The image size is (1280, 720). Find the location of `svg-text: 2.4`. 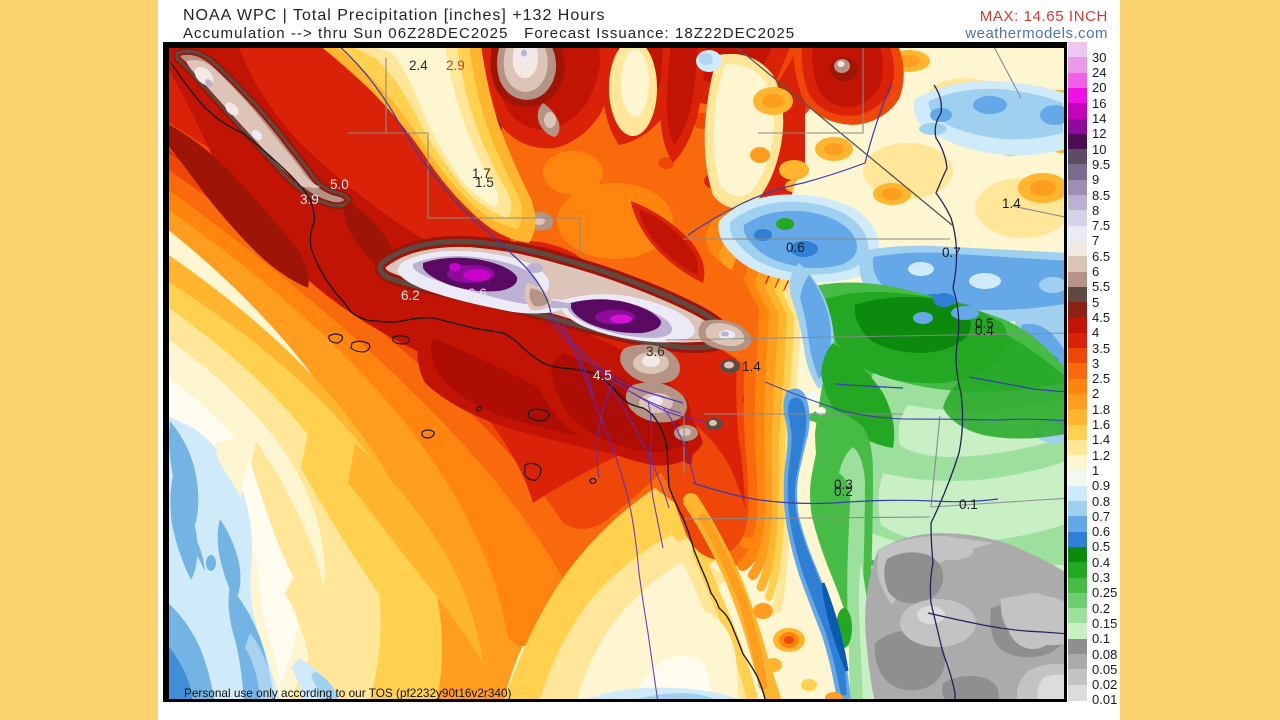

svg-text: 2.4 is located at coordinates (418, 65).